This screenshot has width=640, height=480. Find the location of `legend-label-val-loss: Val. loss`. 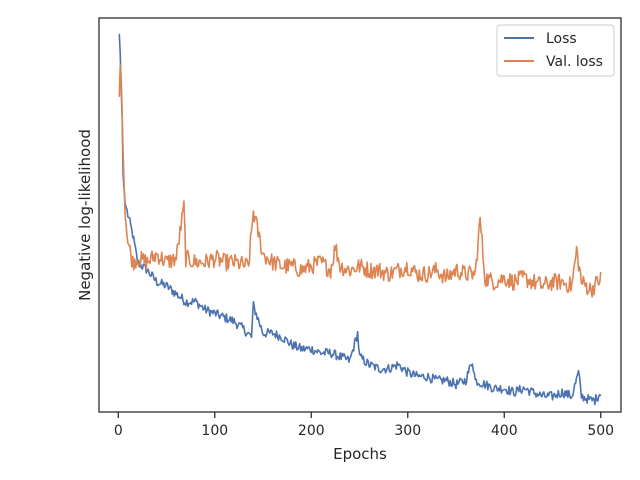

legend-label-val-loss: Val. loss is located at coordinates (574, 62).